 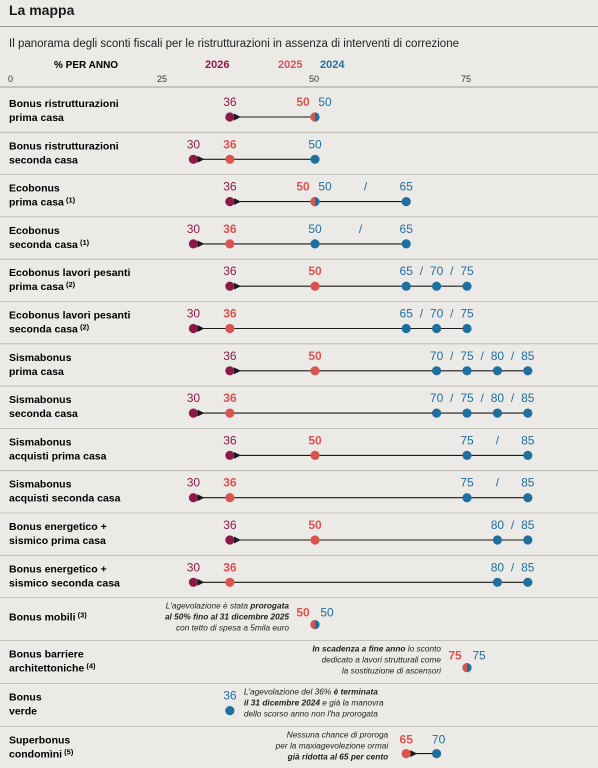 What do you see at coordinates (437, 271) in the screenshot?
I see `value-2024-4-1: 70` at bounding box center [437, 271].